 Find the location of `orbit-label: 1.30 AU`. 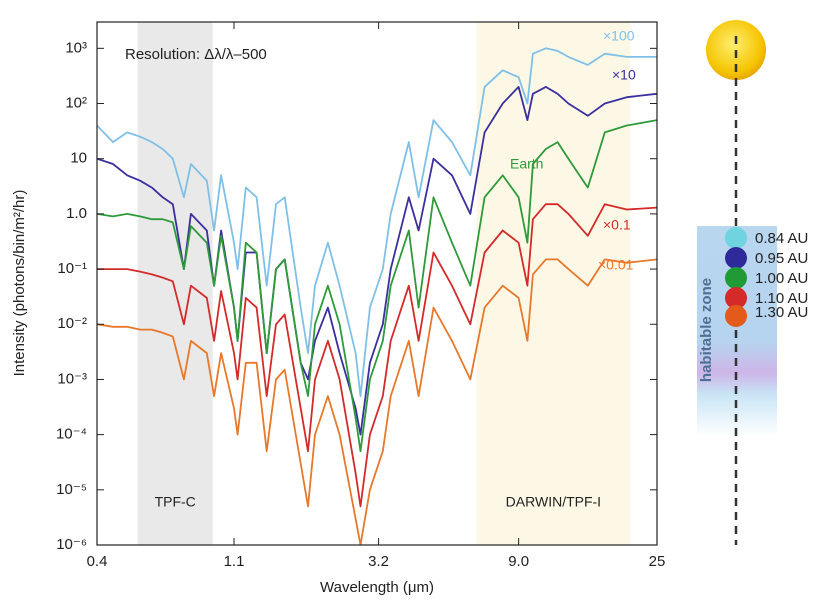

orbit-label: 1.30 AU is located at coordinates (781, 312).